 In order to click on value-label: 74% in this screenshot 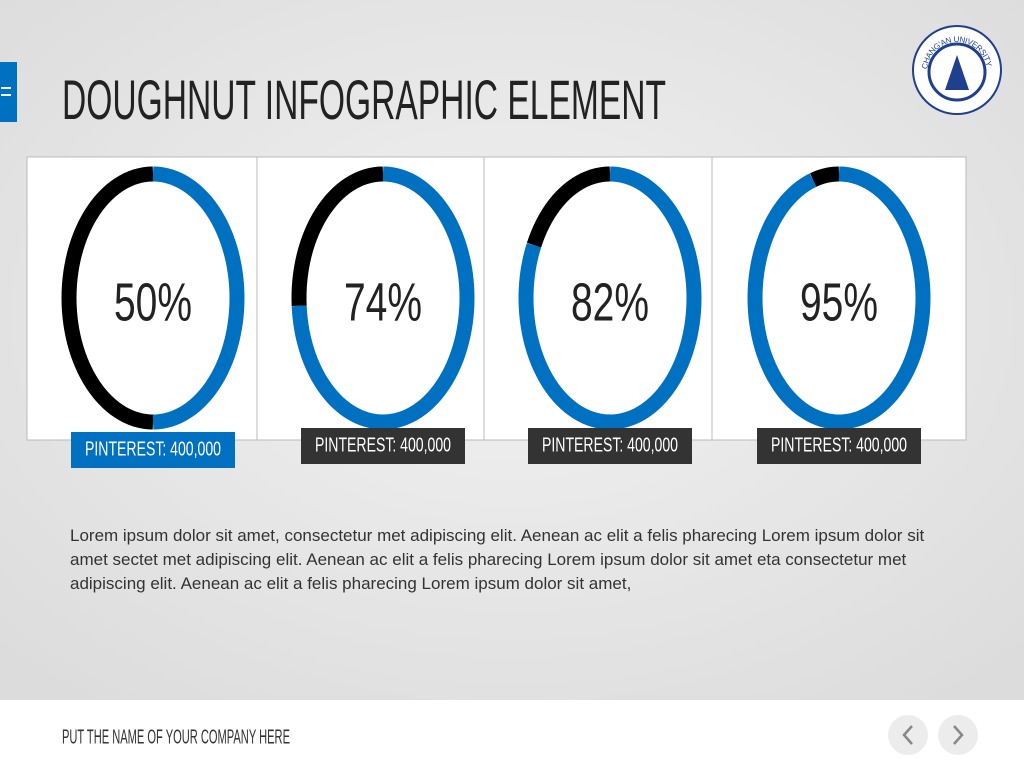, I will do `click(383, 302)`.